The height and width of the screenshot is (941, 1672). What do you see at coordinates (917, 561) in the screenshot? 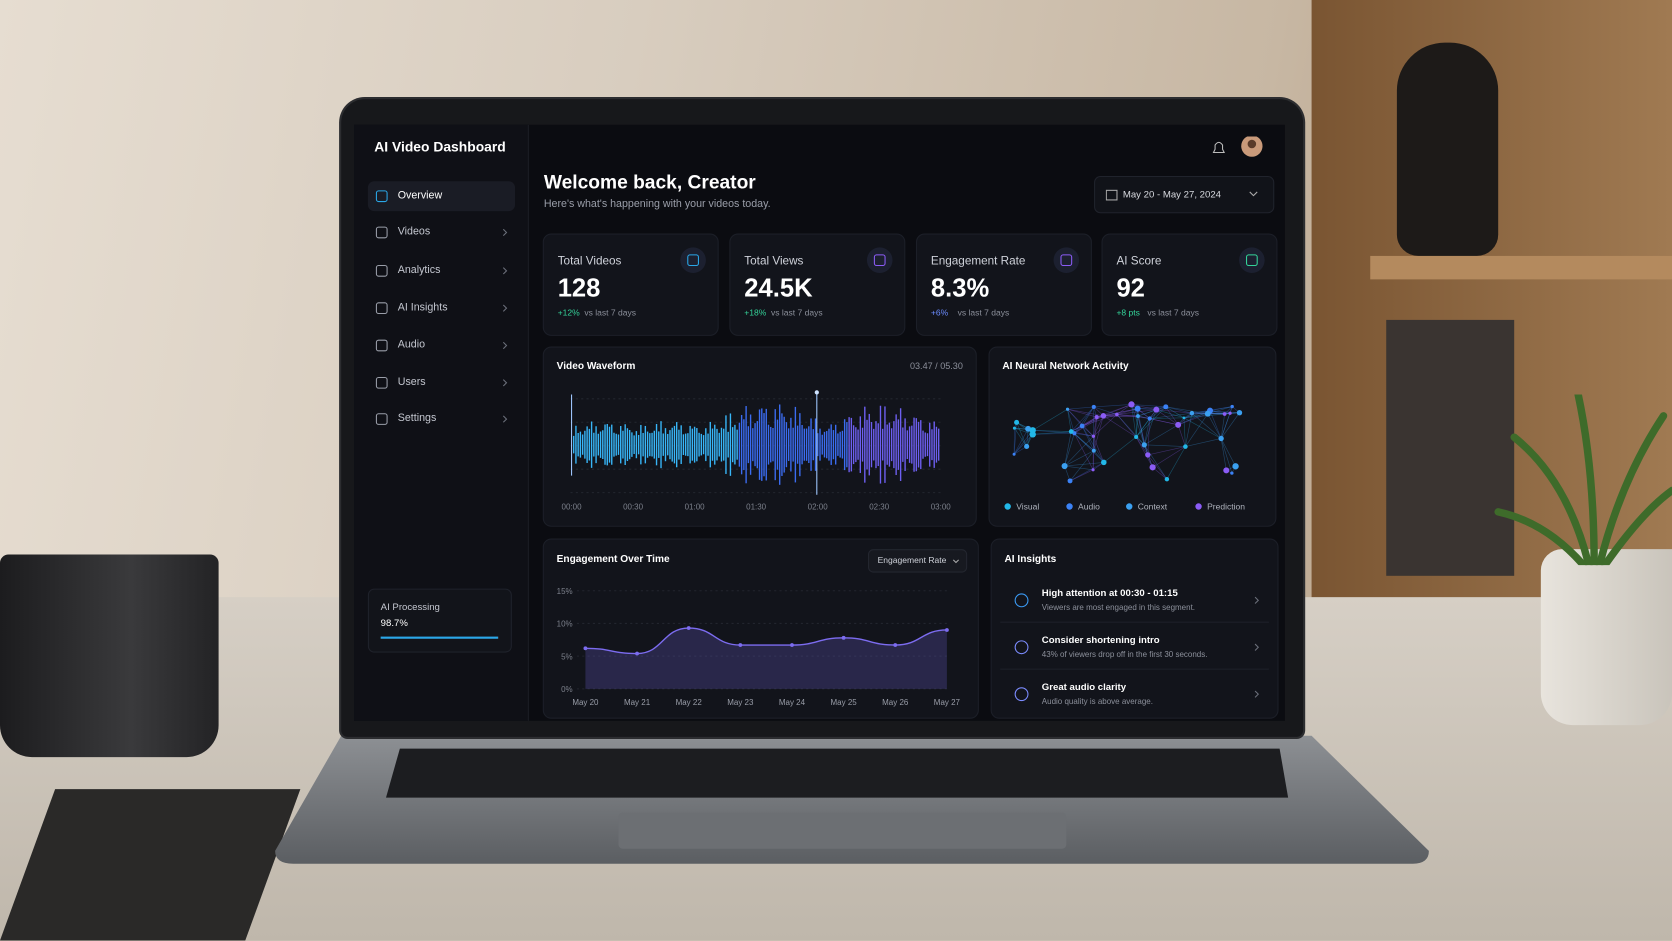
I see `metric-selector: Engagement Rate` at bounding box center [917, 561].